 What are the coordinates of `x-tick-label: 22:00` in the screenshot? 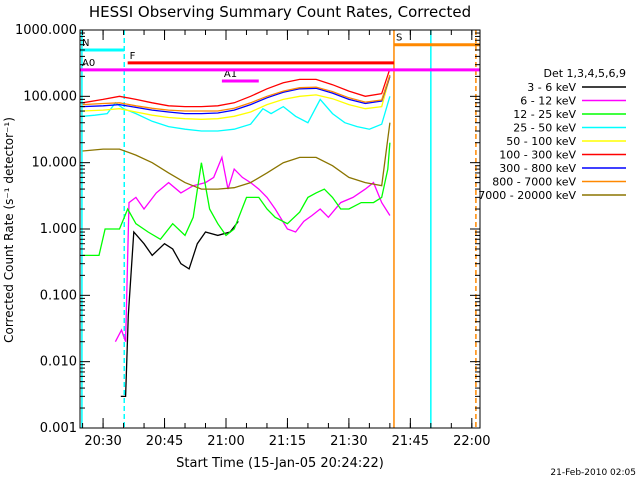 It's located at (471, 441).